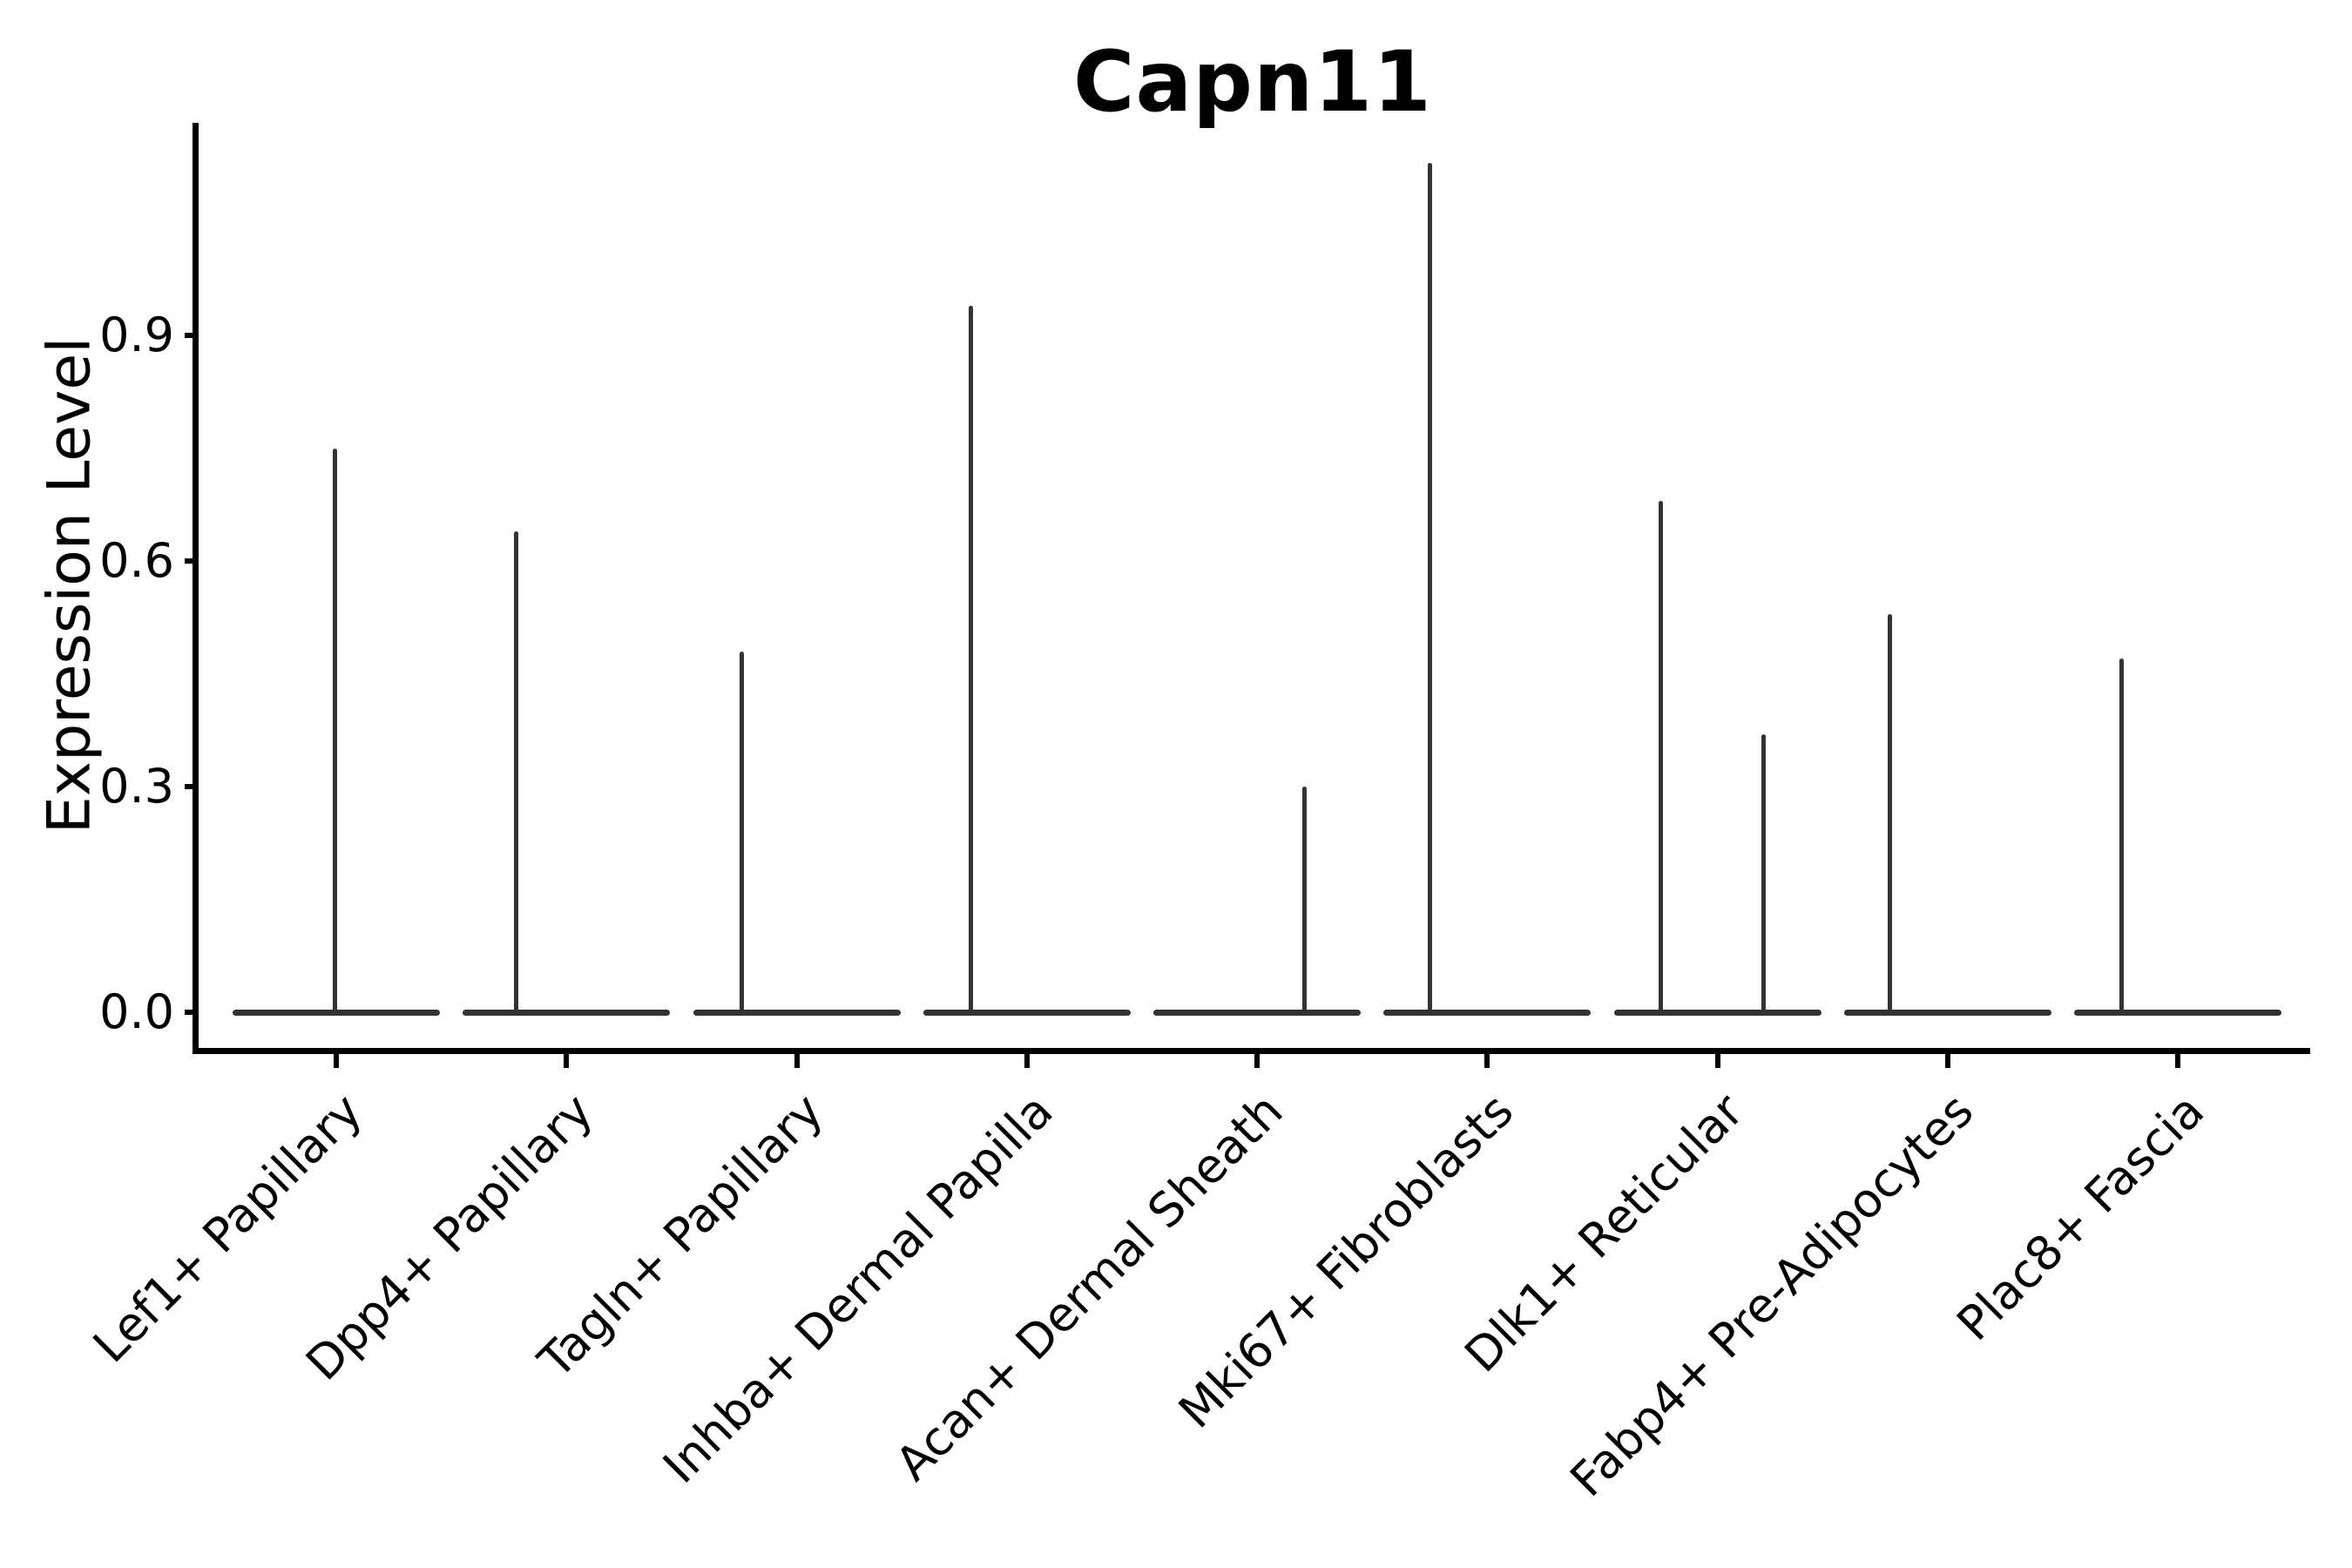 This screenshot has width=2352, height=1568. I want to click on y-axis-label: Expression Level, so click(70, 585).